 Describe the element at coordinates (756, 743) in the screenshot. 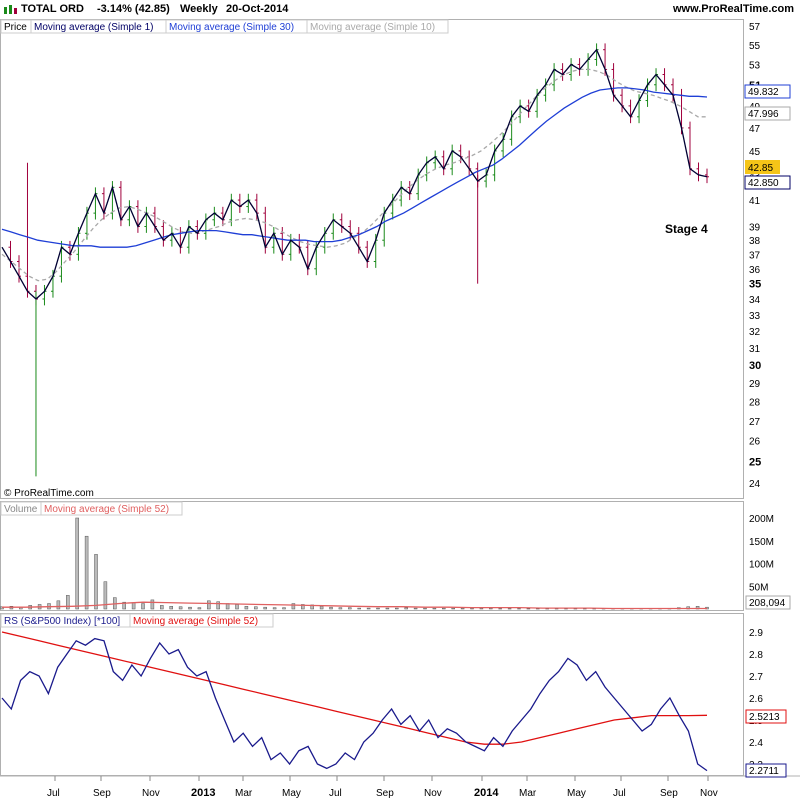

I see `rs-y-tick: 2.4` at that location.